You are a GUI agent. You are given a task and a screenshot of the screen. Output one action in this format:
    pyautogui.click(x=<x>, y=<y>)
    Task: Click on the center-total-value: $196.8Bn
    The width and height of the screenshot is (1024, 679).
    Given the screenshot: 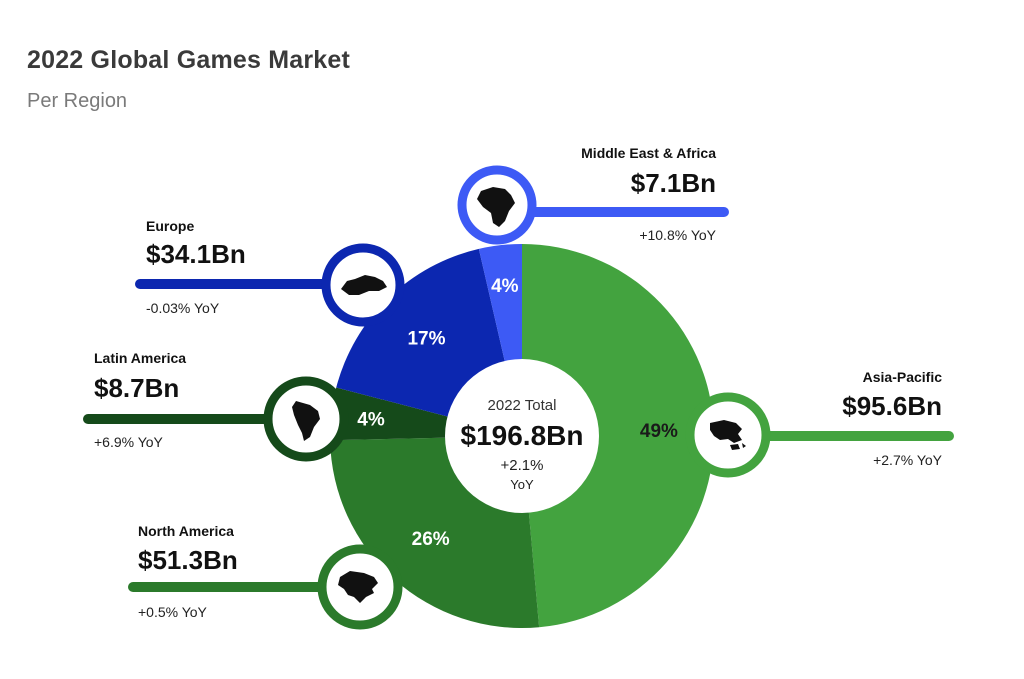 What is the action you would take?
    pyautogui.click(x=522, y=435)
    